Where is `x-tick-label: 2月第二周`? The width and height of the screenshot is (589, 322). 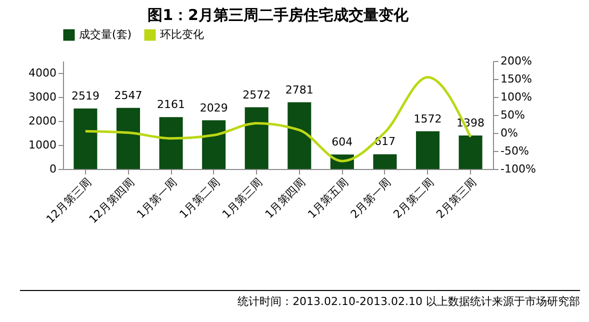 x-tick-label: 2月第二周 is located at coordinates (413, 199).